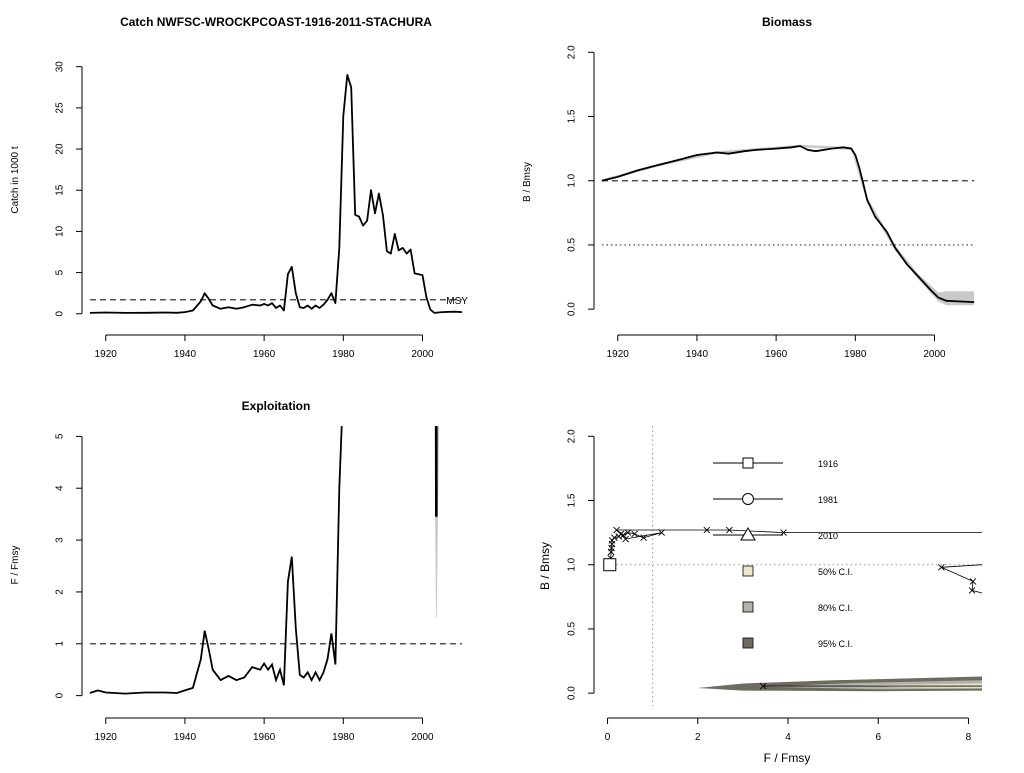  What do you see at coordinates (527, 182) in the screenshot?
I see `biomass-ylabel: B / Bmsy` at bounding box center [527, 182].